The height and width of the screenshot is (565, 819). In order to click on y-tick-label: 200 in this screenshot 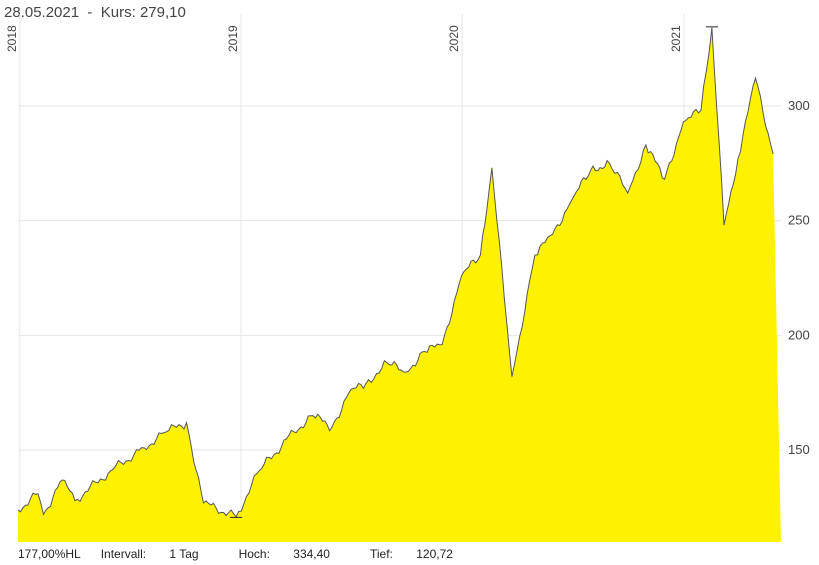, I will do `click(799, 334)`.